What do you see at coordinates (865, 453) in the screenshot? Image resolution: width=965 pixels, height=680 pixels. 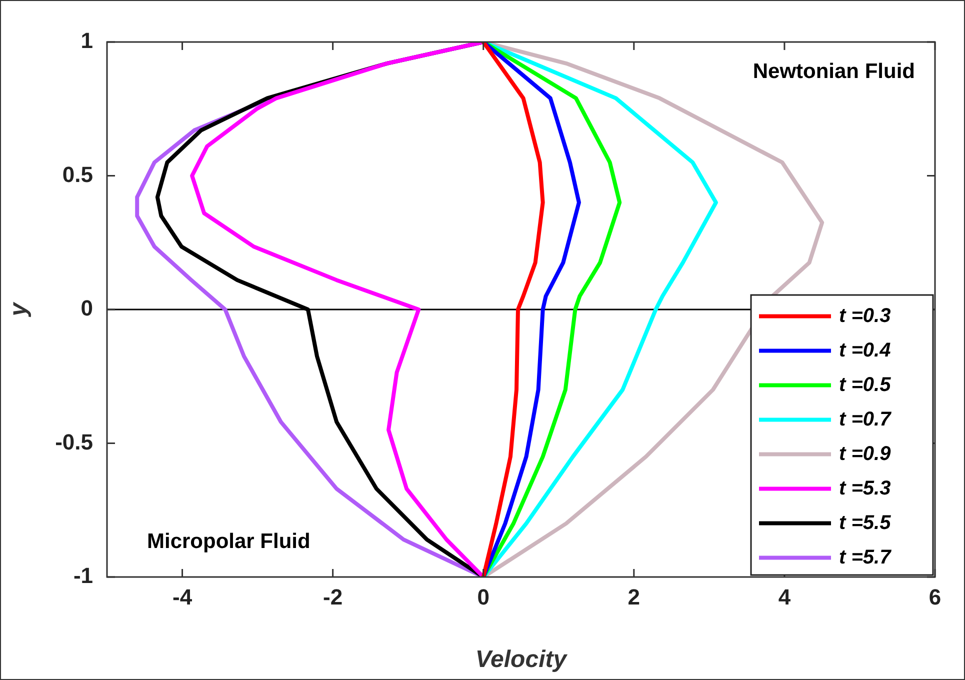 I see `legend-label: t =0.9` at bounding box center [865, 453].